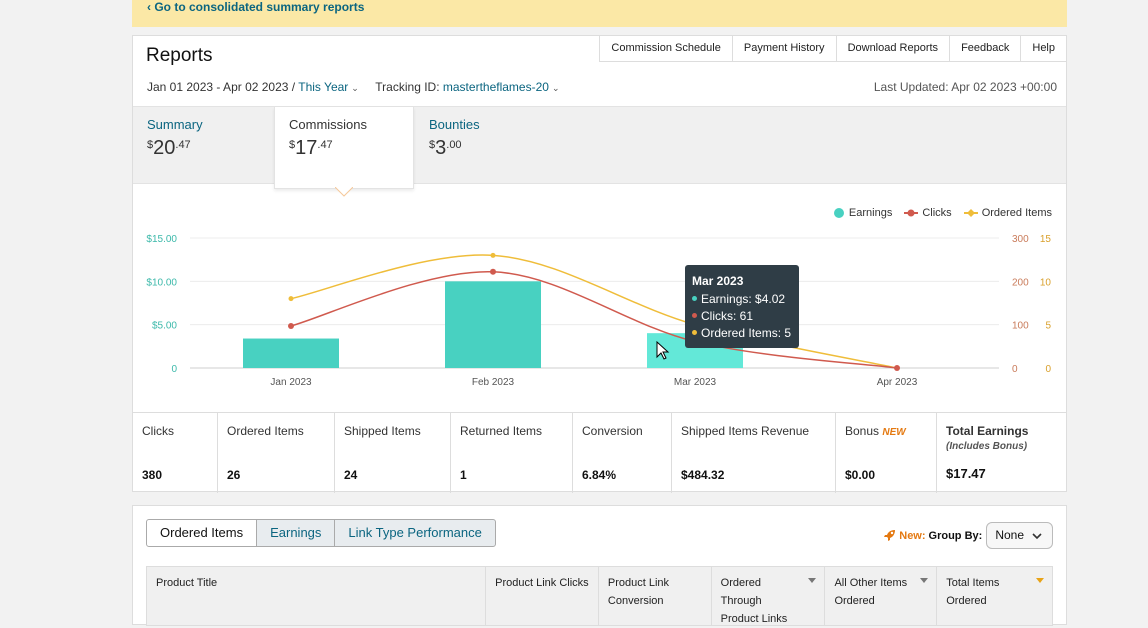  Describe the element at coordinates (897, 382) in the screenshot. I see `x-tick-label: Apr 2023` at that location.